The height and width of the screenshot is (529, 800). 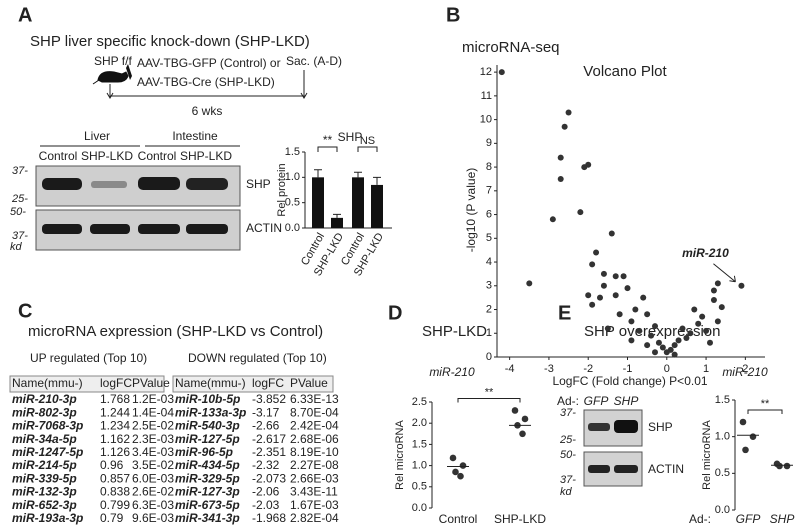 I want to click on x-tick-label: Control, so click(x=458, y=519).